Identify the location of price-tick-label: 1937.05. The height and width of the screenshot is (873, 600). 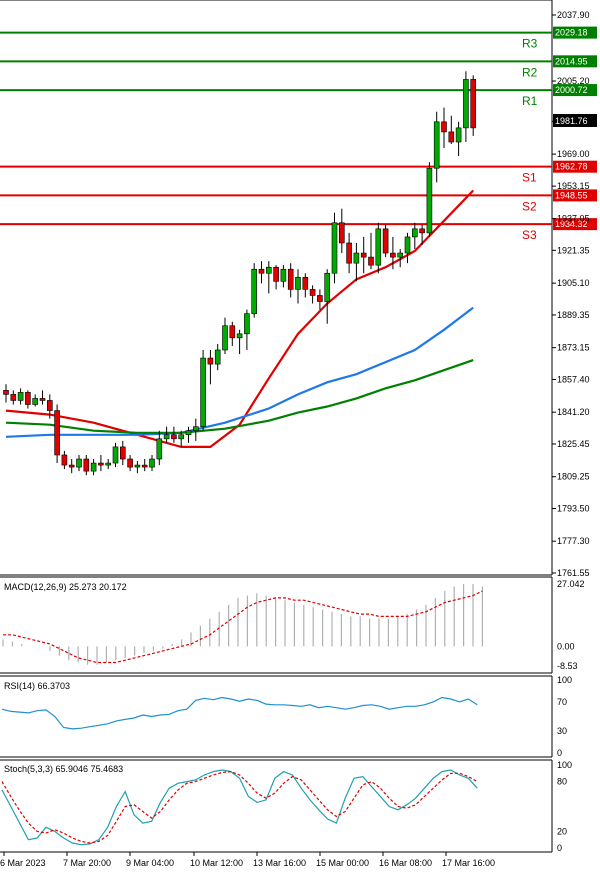
(573, 219).